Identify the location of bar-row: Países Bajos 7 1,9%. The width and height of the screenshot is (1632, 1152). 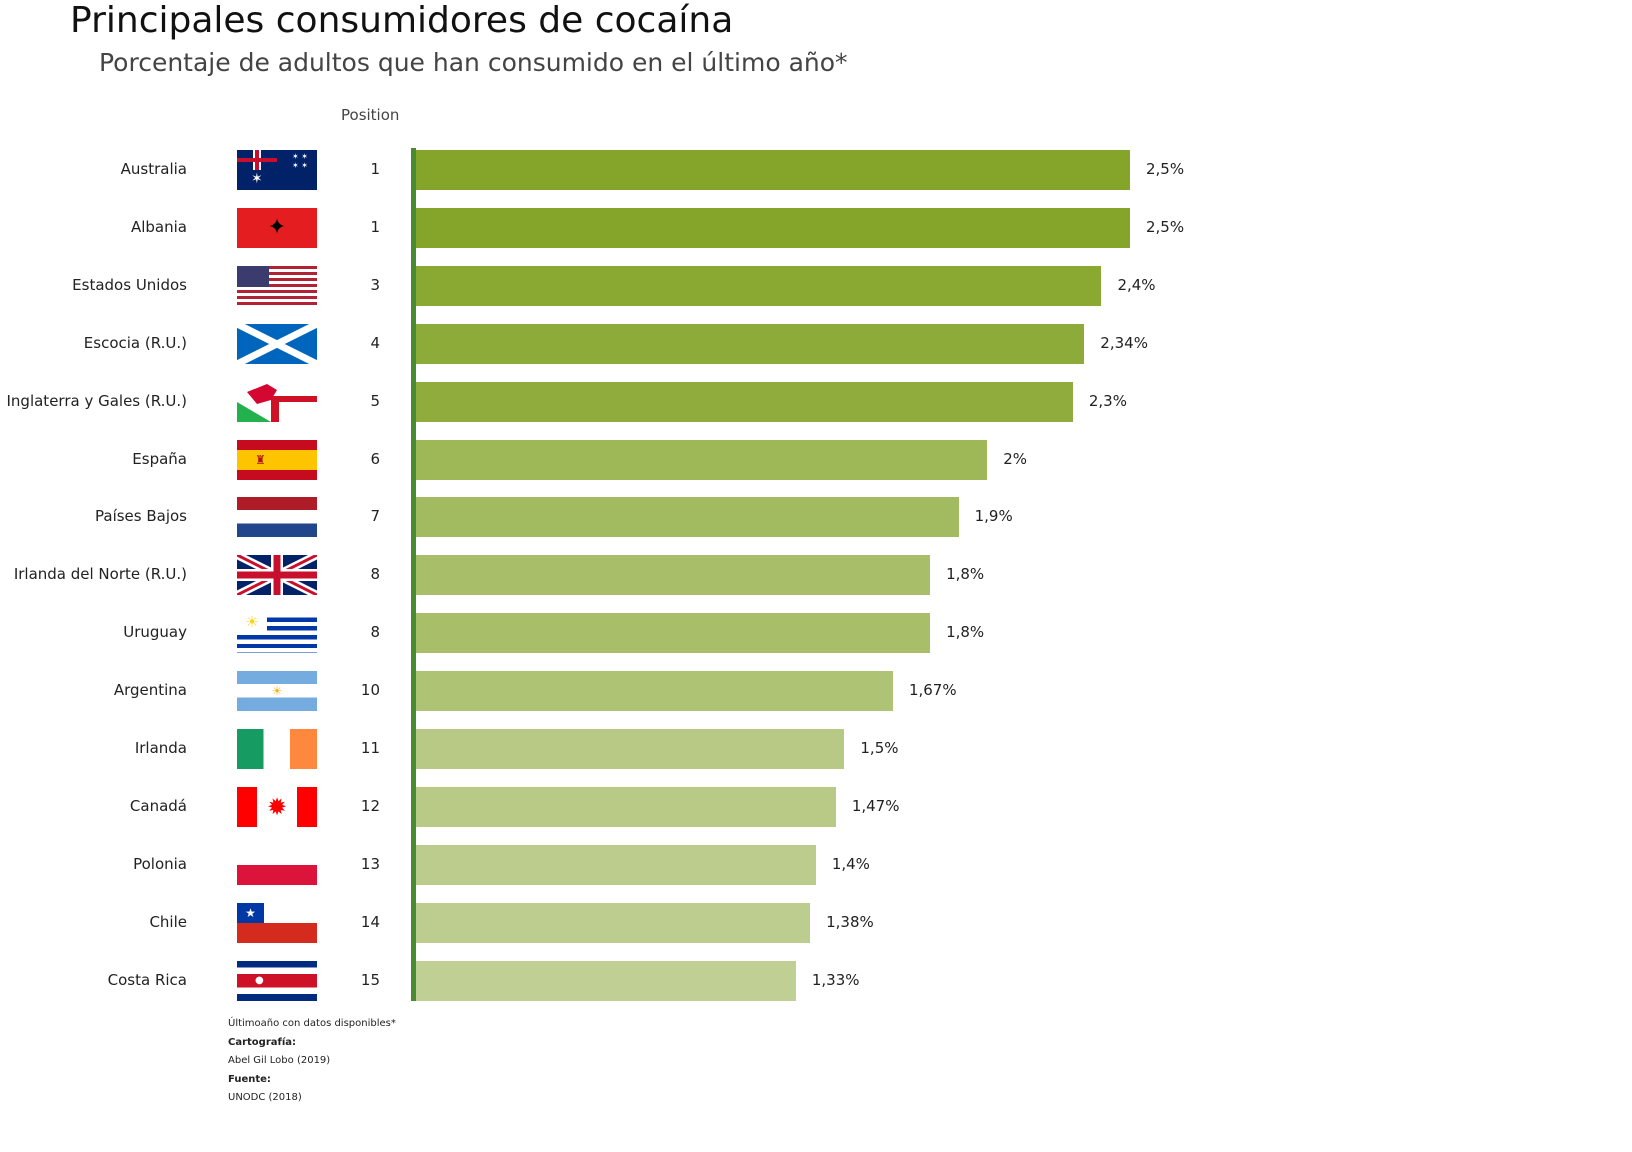
(816, 517).